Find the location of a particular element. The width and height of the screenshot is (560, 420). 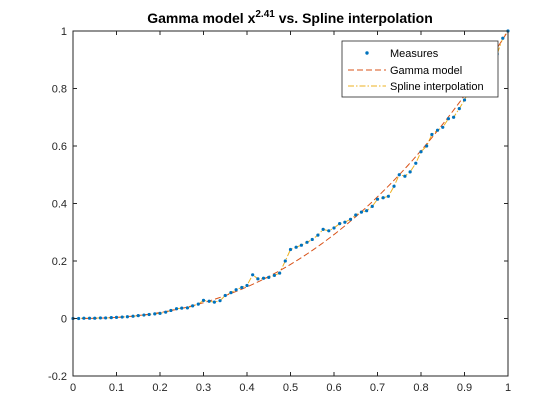

x-tick-label: 0.7 is located at coordinates (377, 388).